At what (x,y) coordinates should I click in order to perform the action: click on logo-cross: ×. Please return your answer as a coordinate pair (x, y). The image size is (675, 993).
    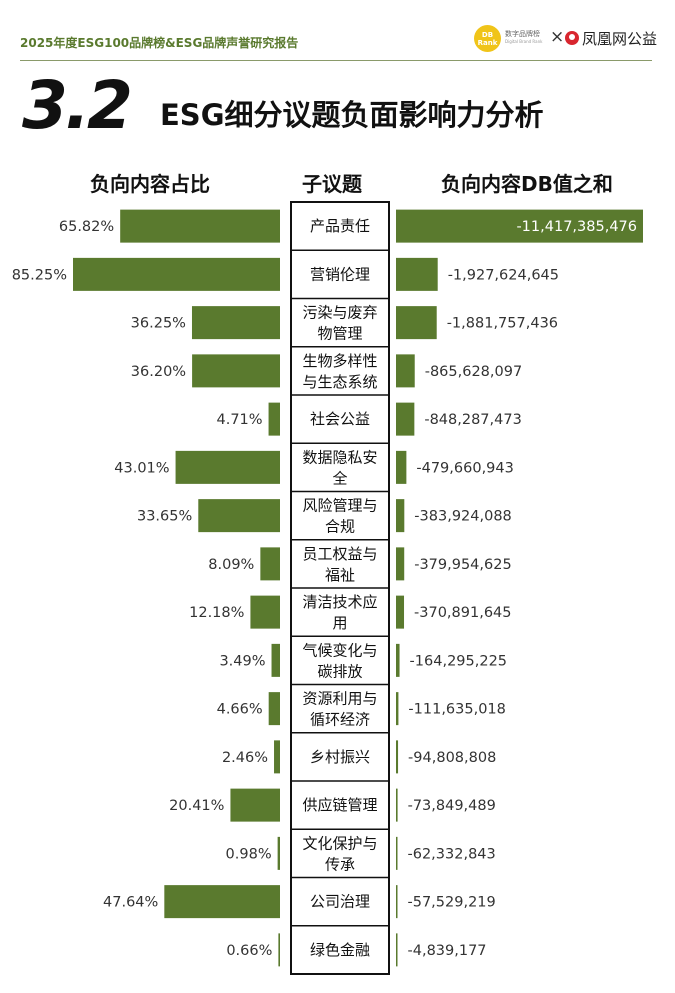
    Looking at the image, I should click on (557, 37).